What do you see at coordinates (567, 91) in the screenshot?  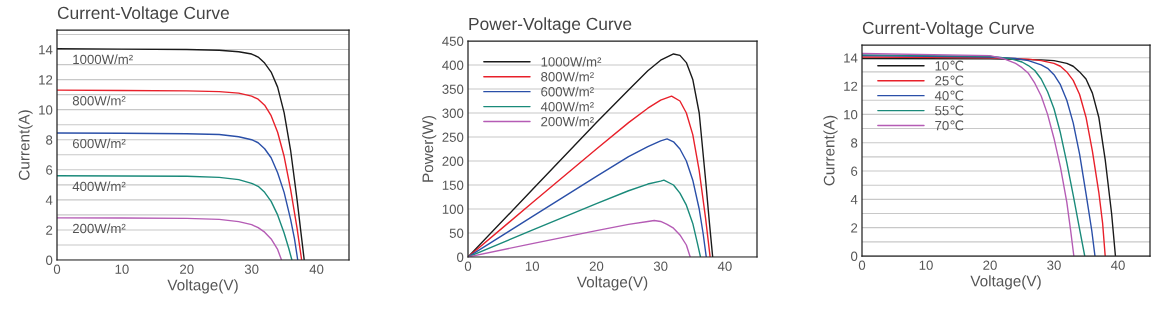 I see `legend-label: 600W/m²` at bounding box center [567, 91].